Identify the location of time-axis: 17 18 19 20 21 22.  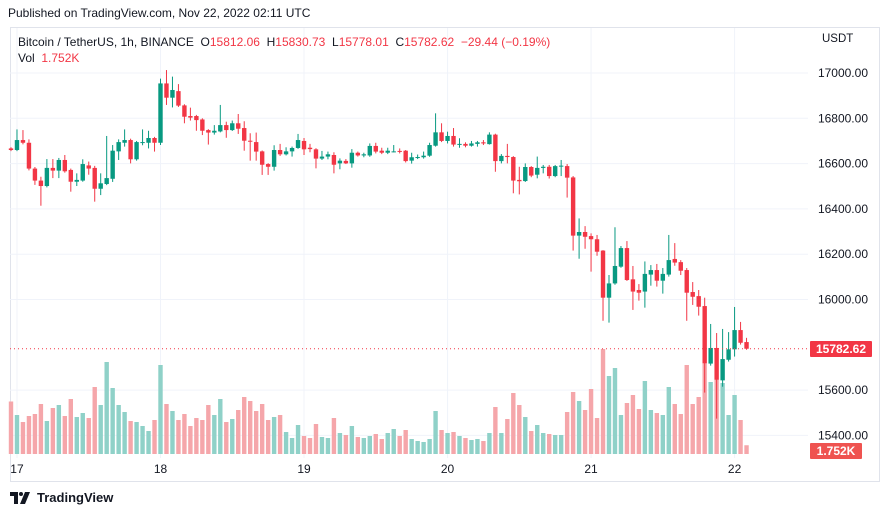
(375, 469).